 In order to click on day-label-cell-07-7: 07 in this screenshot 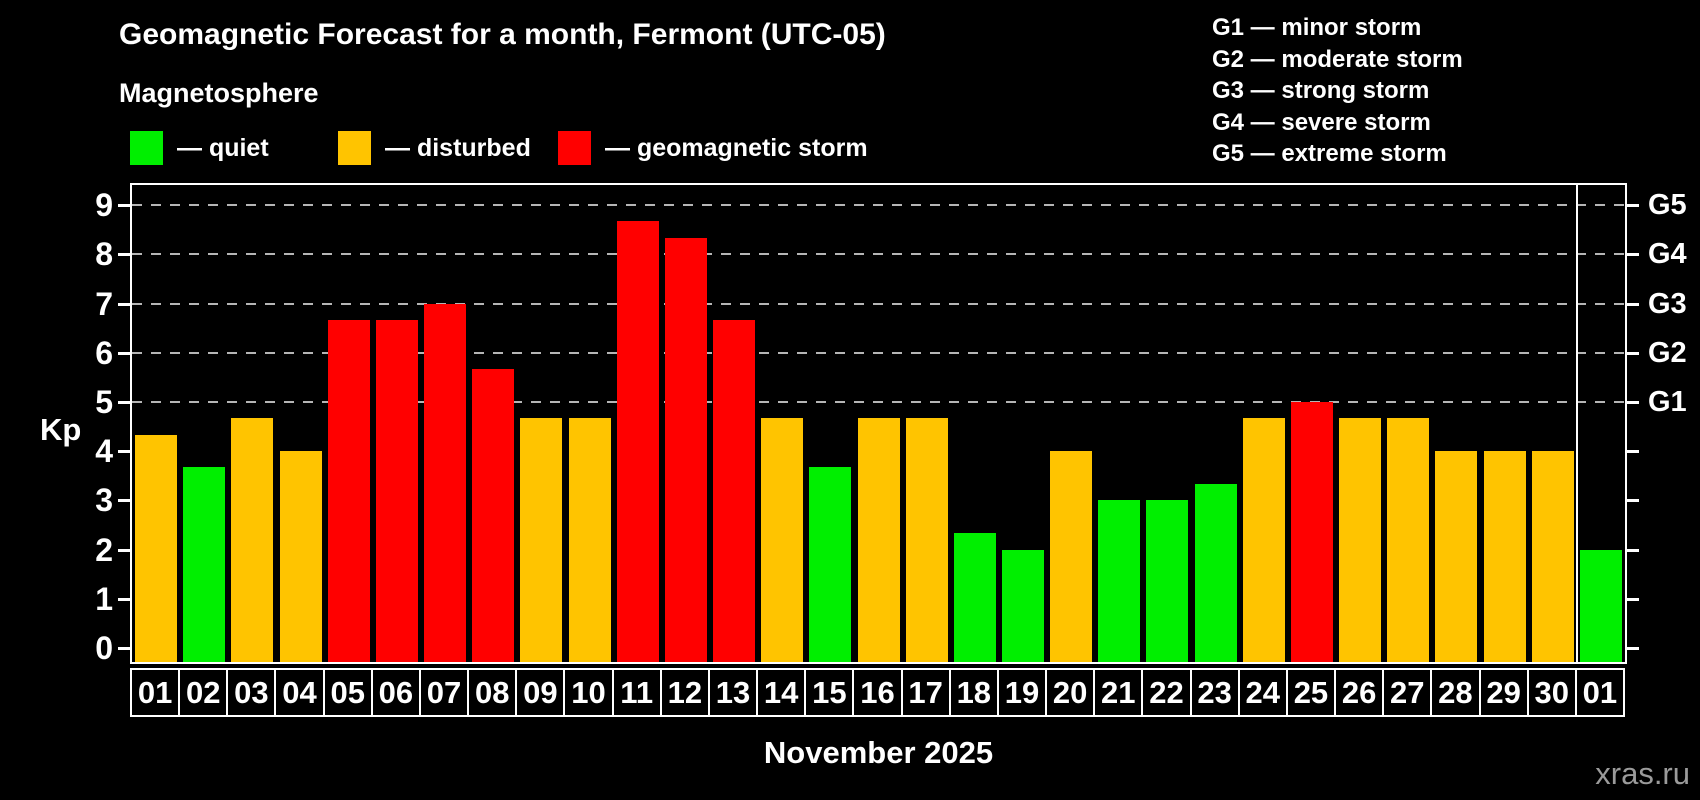, I will do `click(444, 692)`.